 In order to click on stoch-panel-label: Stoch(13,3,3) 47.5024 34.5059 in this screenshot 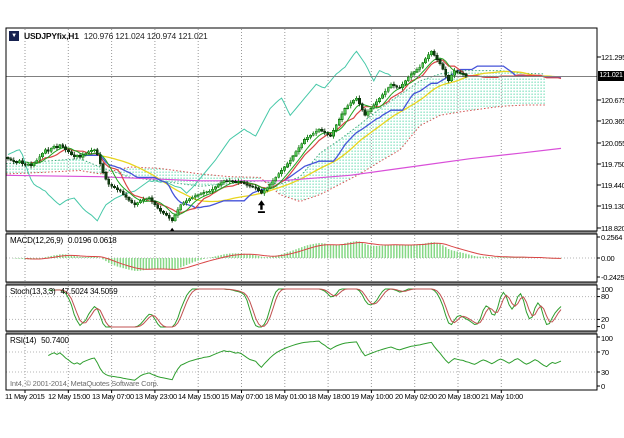, I will do `click(64, 291)`.